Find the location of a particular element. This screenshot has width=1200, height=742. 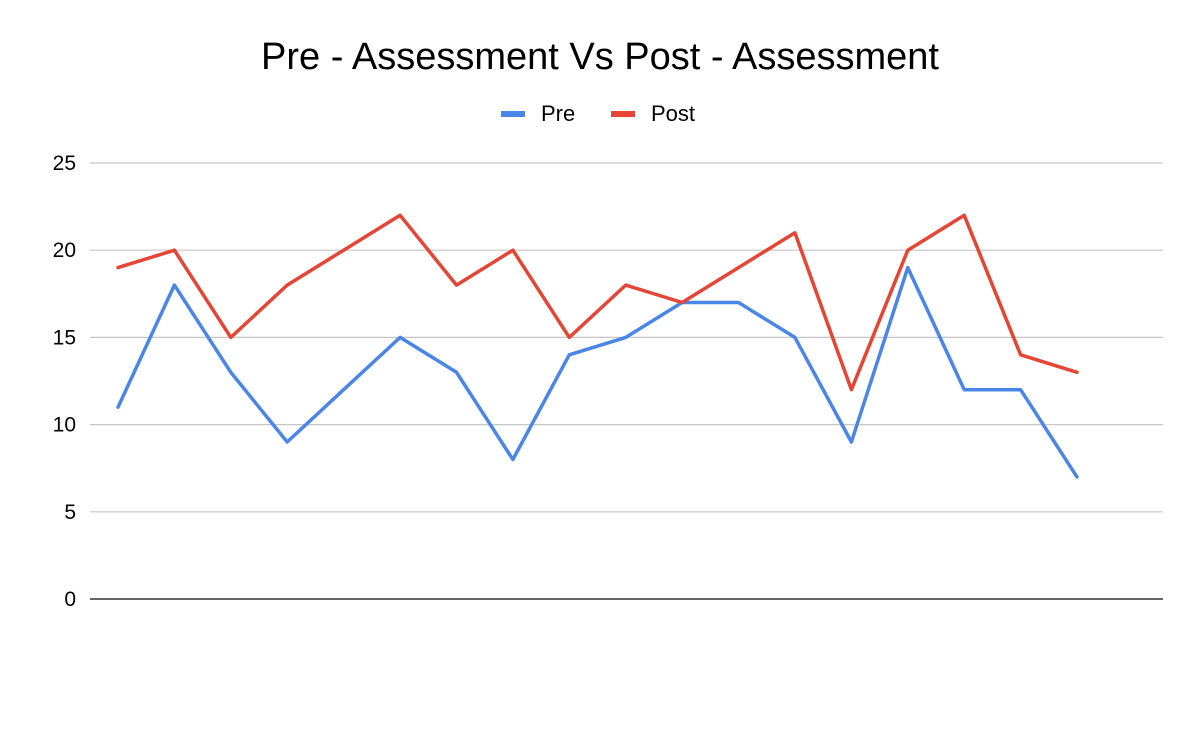

legend-label-pre: Pre is located at coordinates (558, 113).